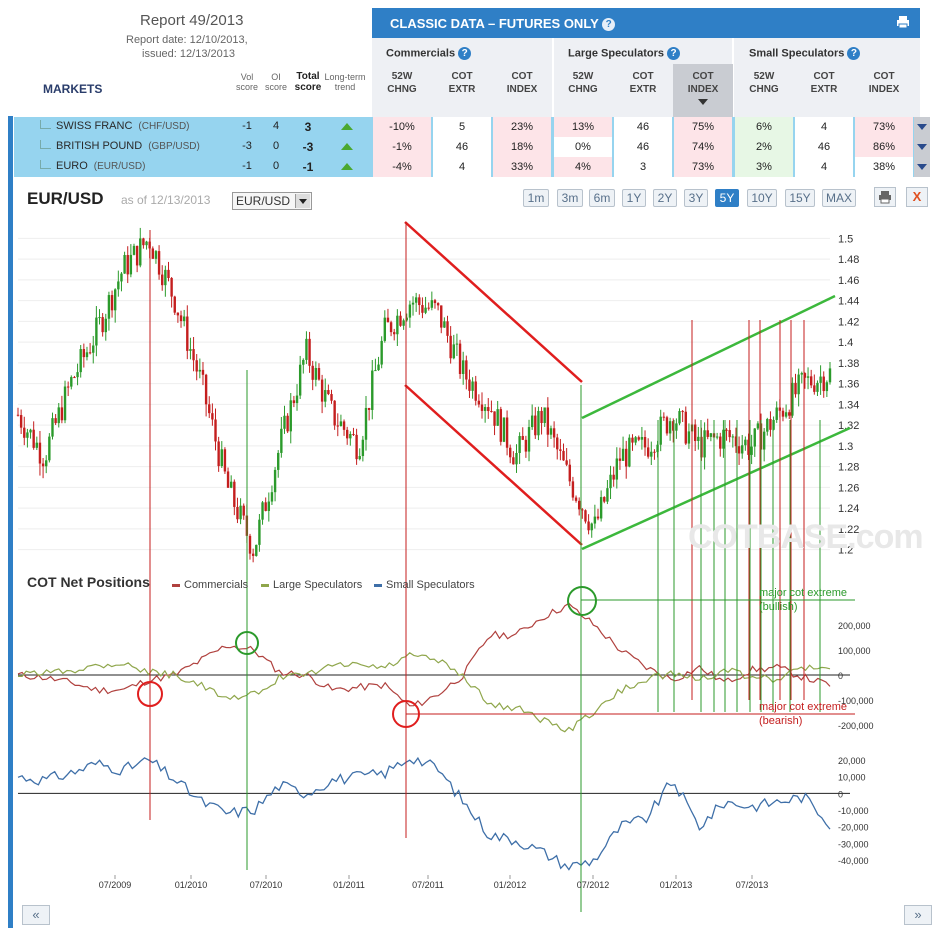 This screenshot has height=928, width=942. I want to click on market-name: EURO (EUR/USD), so click(92, 166).